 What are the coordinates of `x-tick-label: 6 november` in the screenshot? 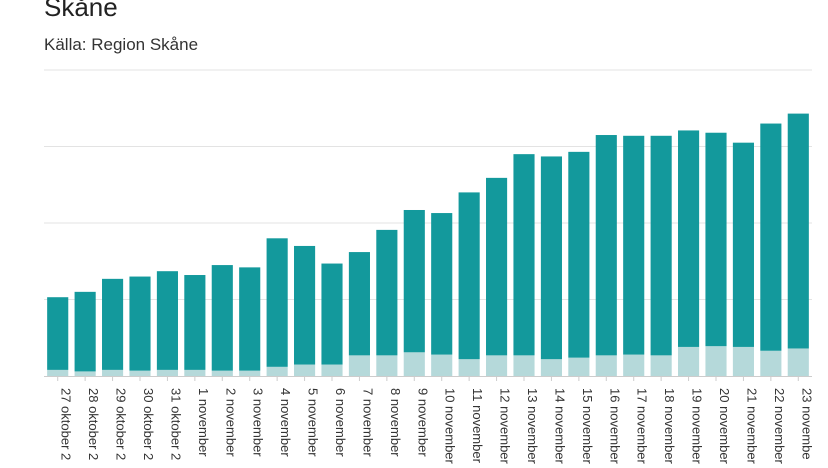 It's located at (340, 422).